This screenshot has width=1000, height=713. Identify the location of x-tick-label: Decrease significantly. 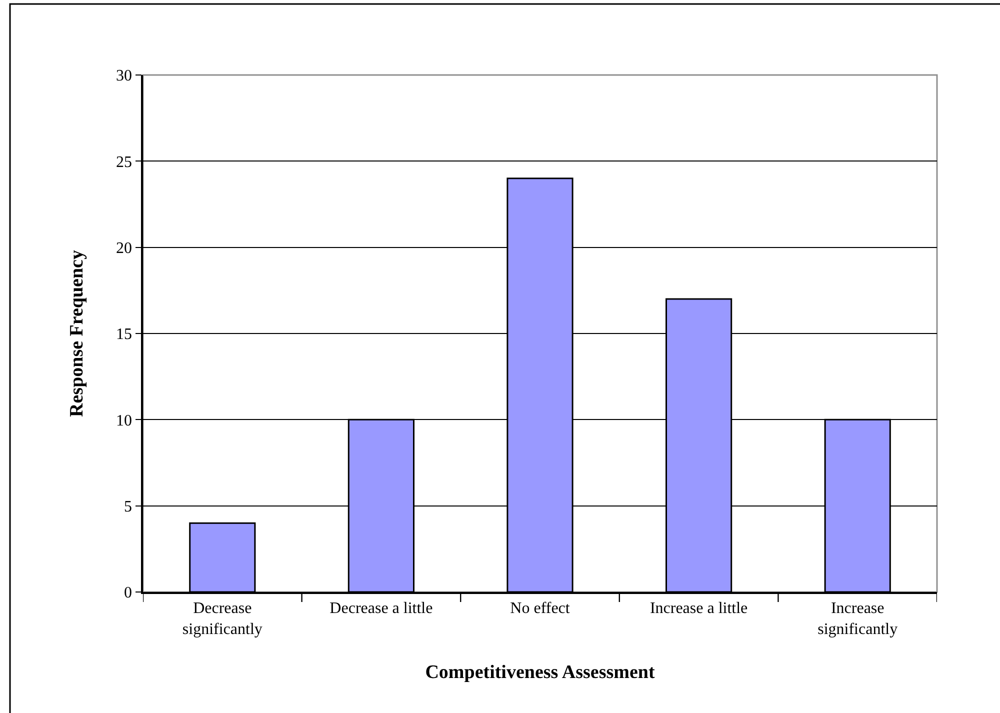
(222, 619).